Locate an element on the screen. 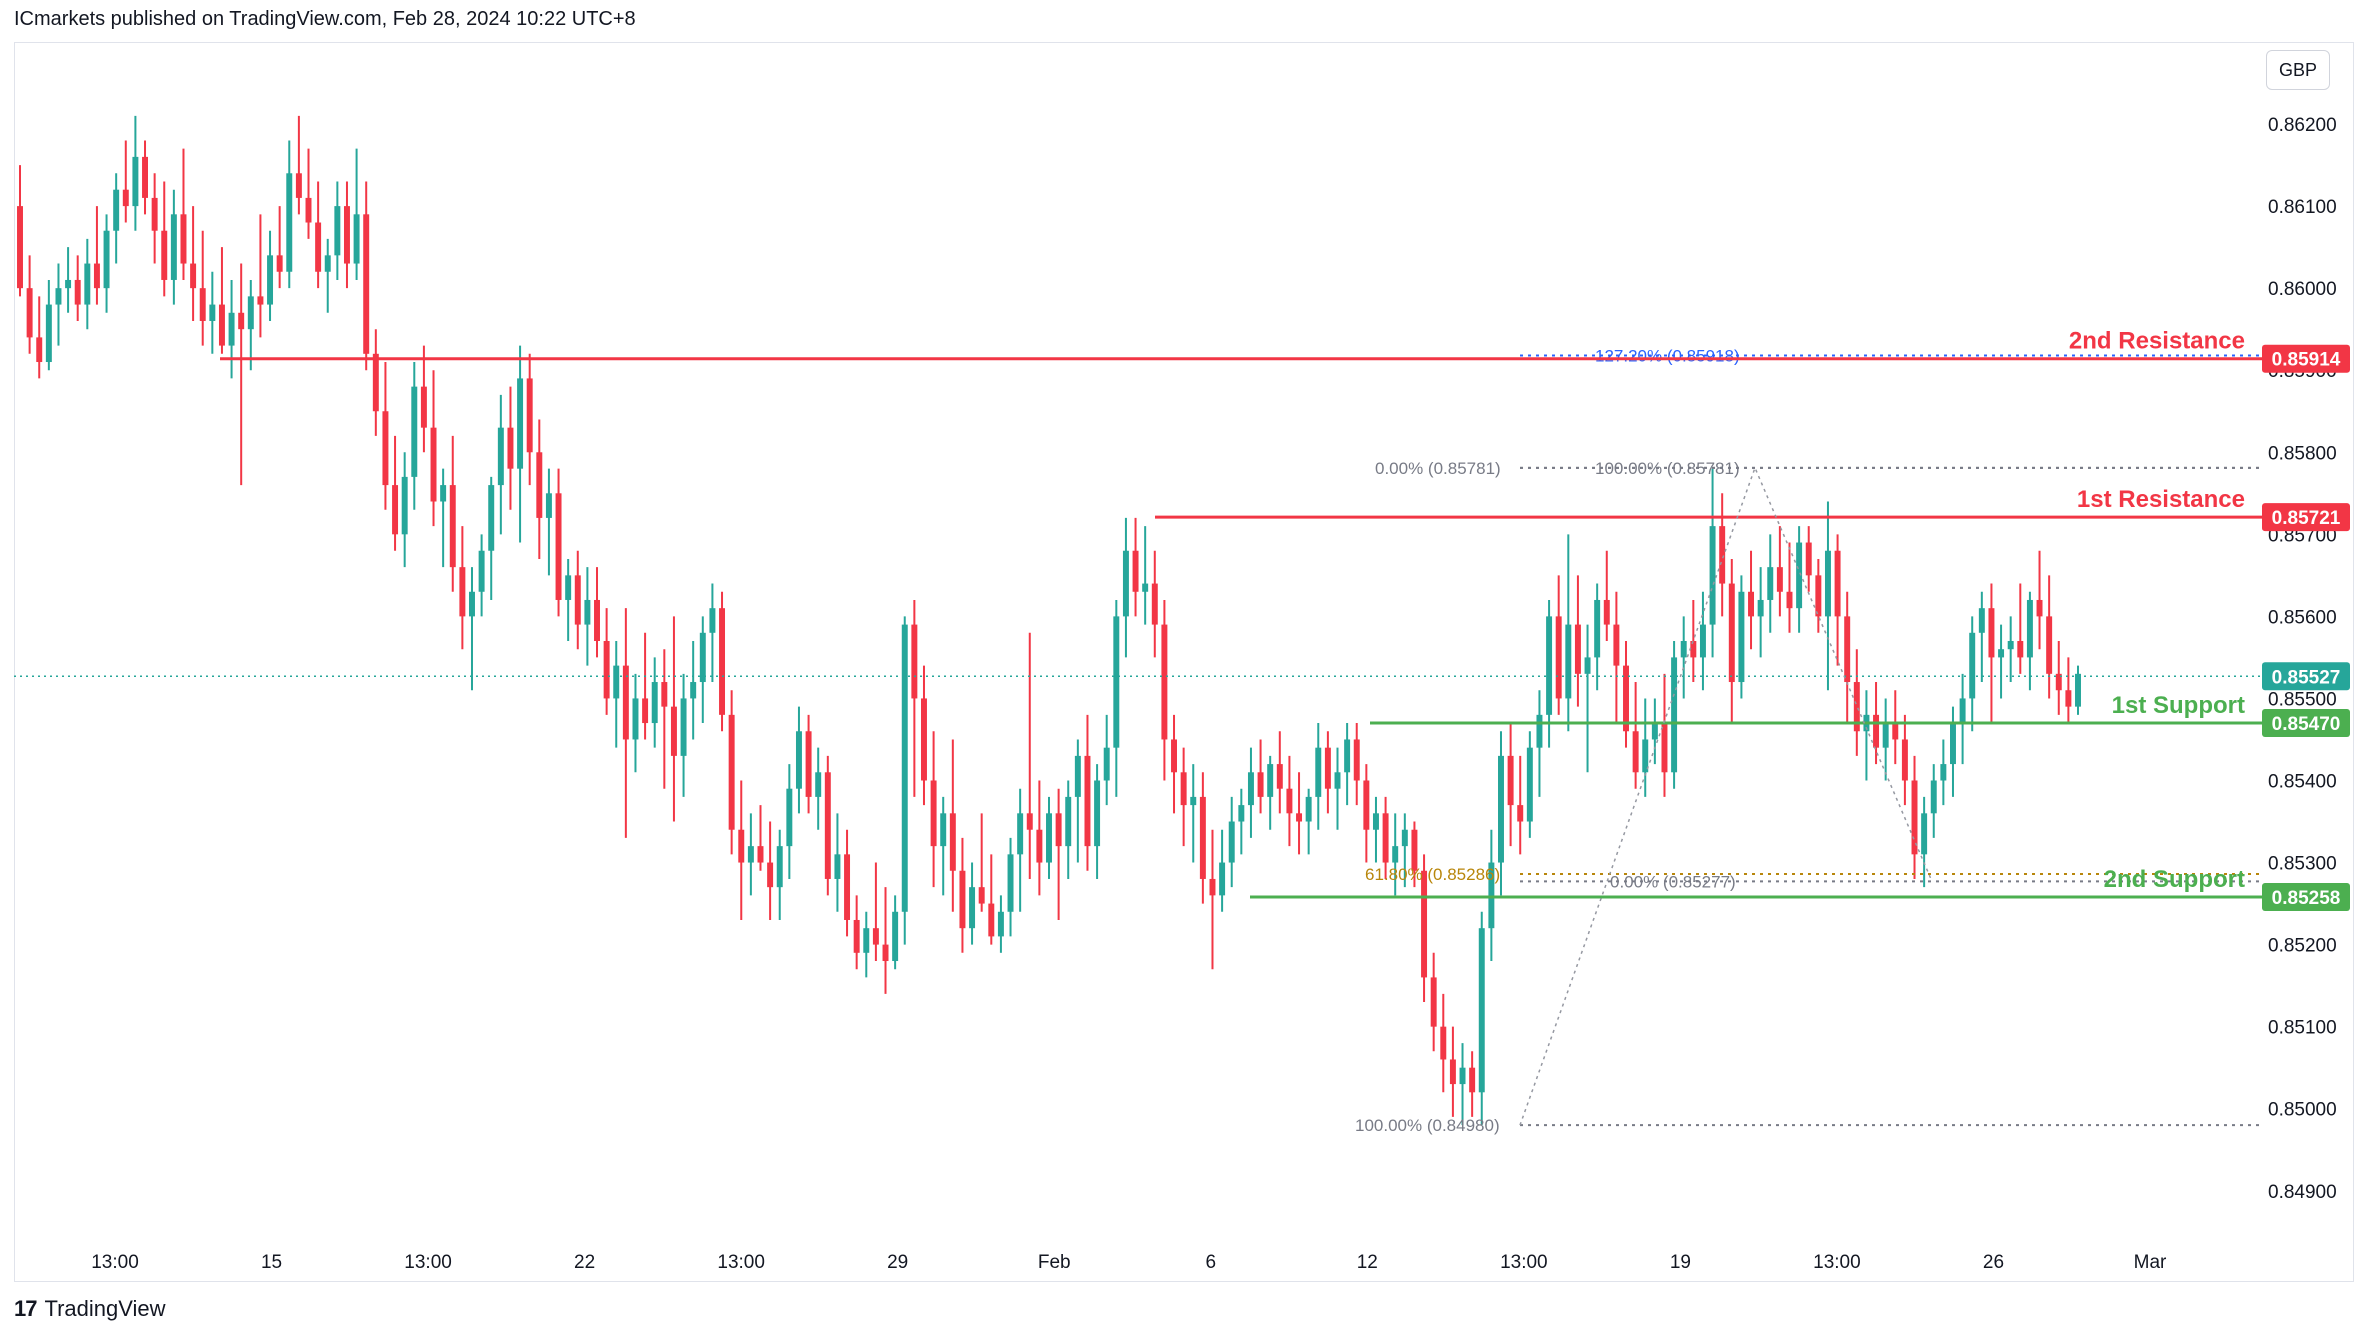 The height and width of the screenshot is (1339, 2366). x-tick-label: Feb is located at coordinates (1054, 1262).